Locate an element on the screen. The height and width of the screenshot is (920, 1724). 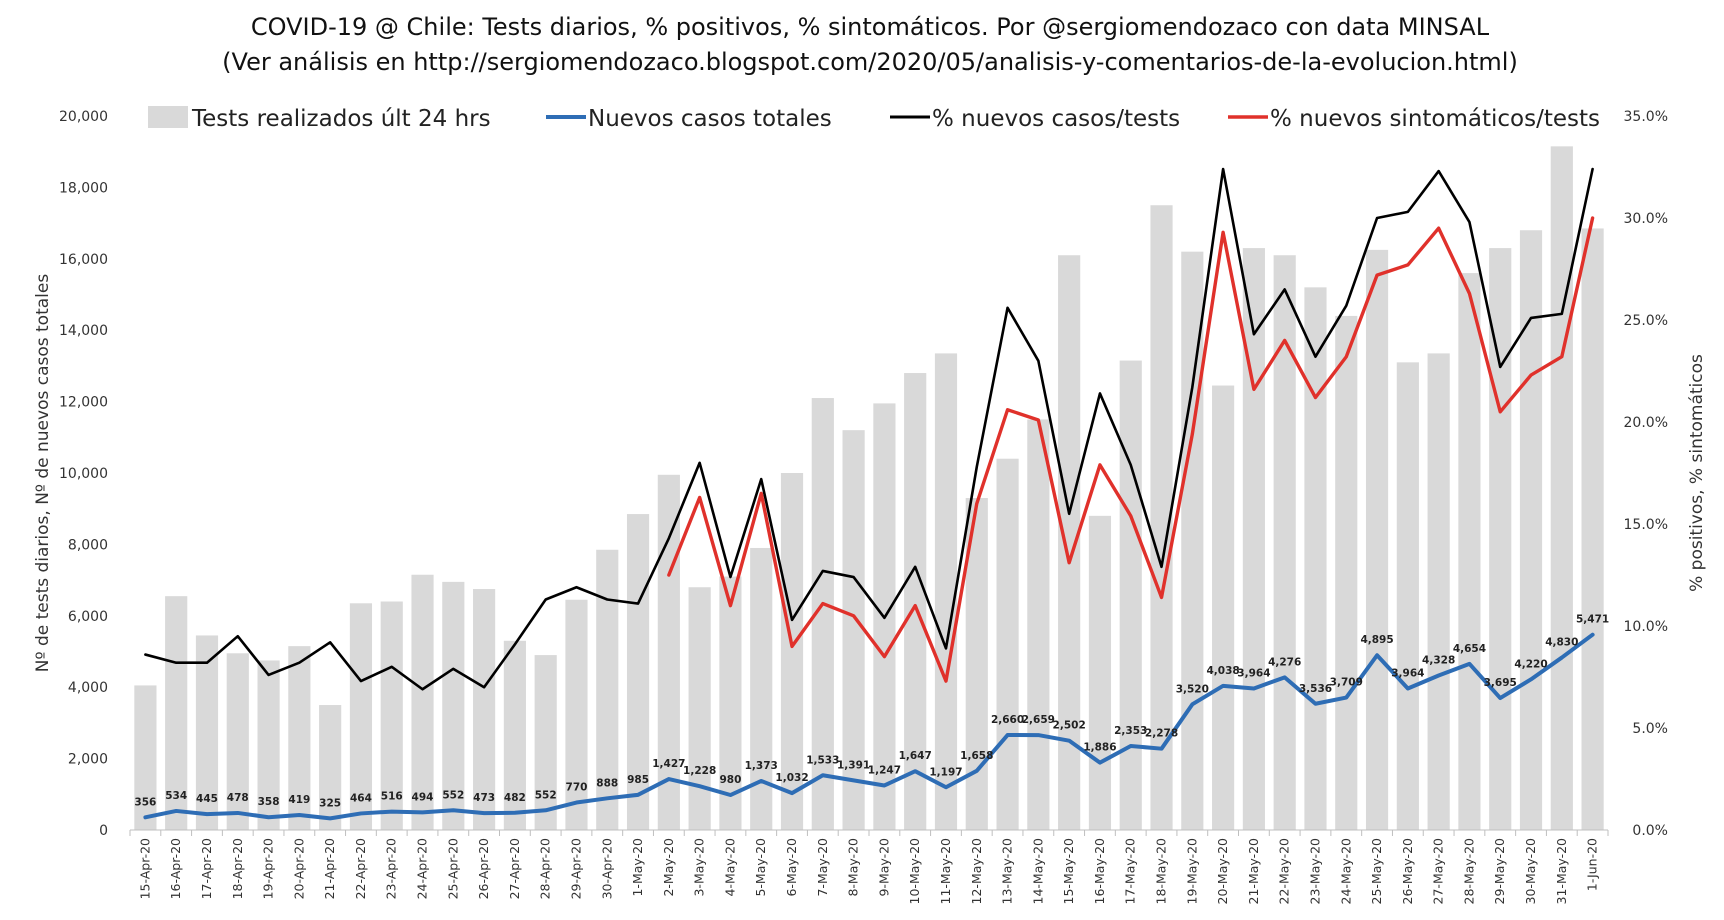
x-tick-label: 22-Apr-20 is located at coordinates (360, 868).